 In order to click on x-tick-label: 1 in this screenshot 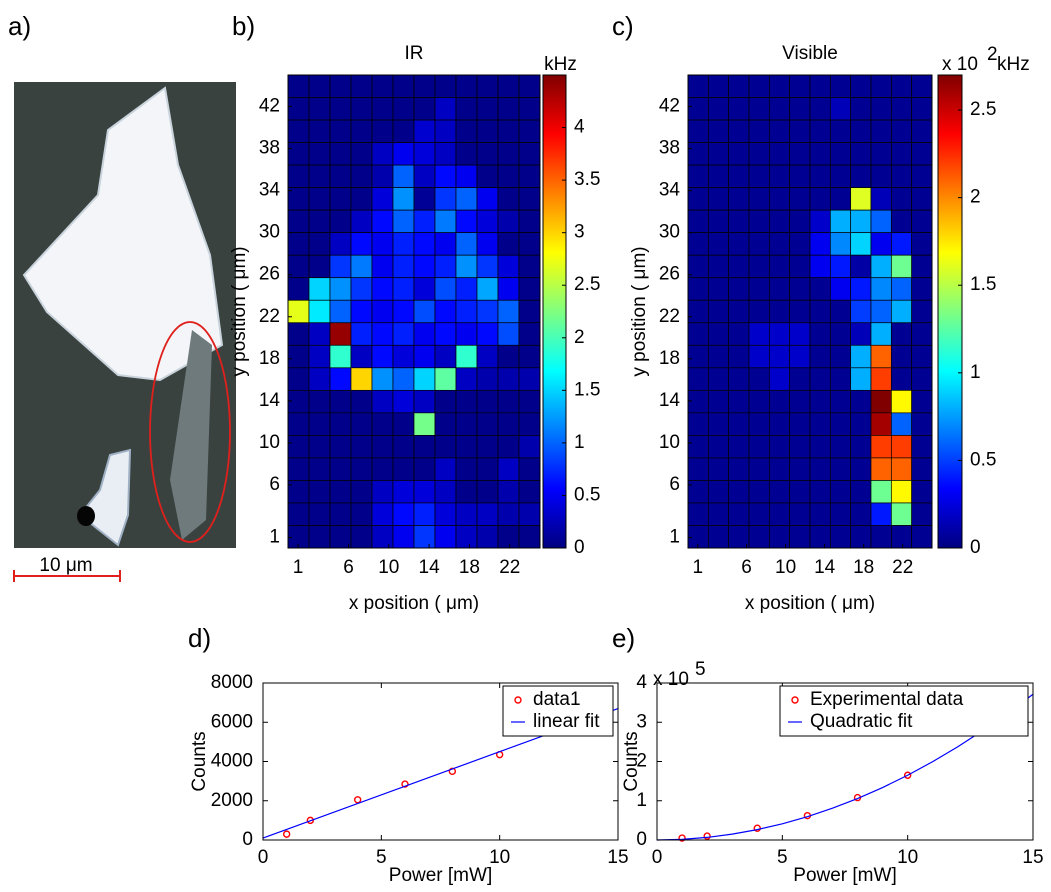, I will do `click(697, 567)`.